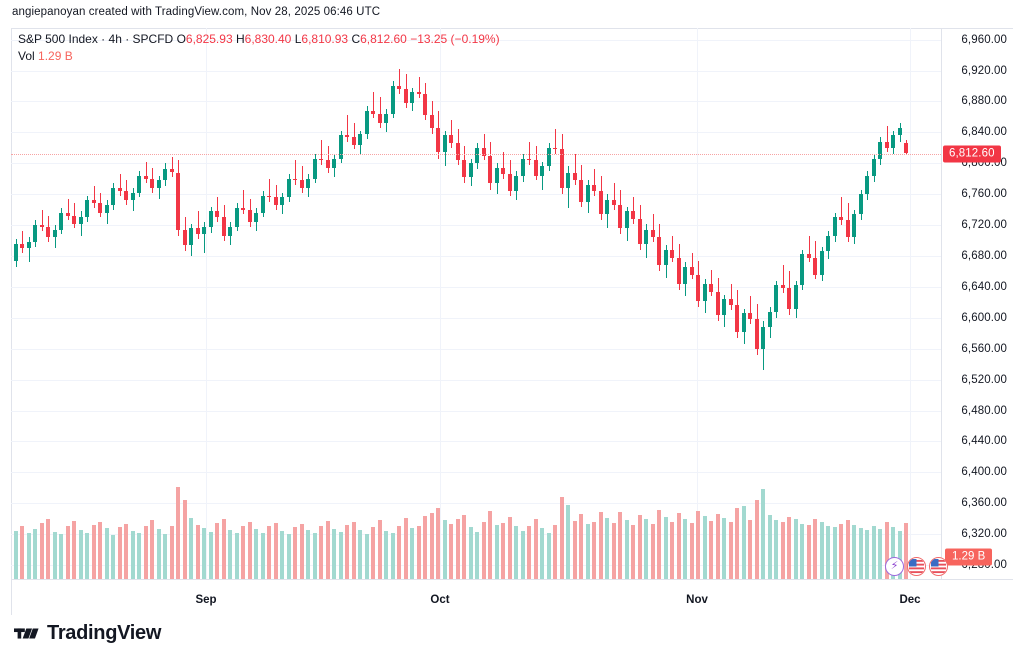 The width and height of the screenshot is (1024, 665). What do you see at coordinates (115, 39) in the screenshot?
I see `legend-interval: 4h` at bounding box center [115, 39].